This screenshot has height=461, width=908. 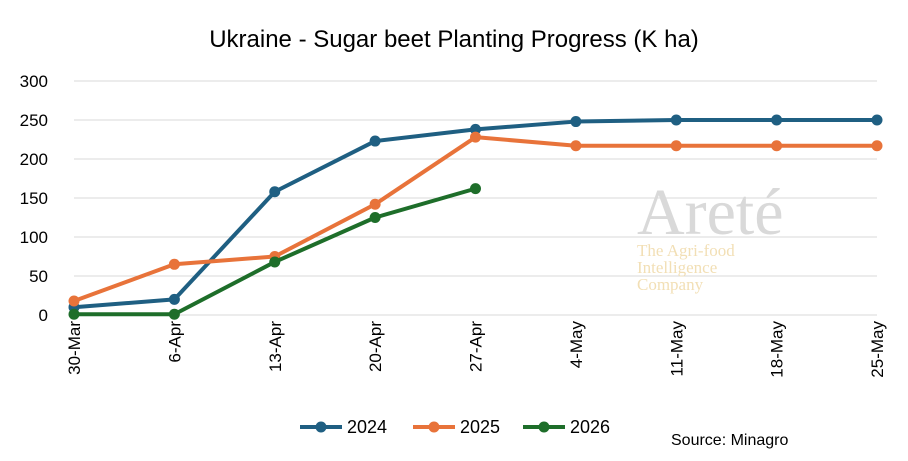 What do you see at coordinates (710, 212) in the screenshot?
I see `watermark-brand: Areté` at bounding box center [710, 212].